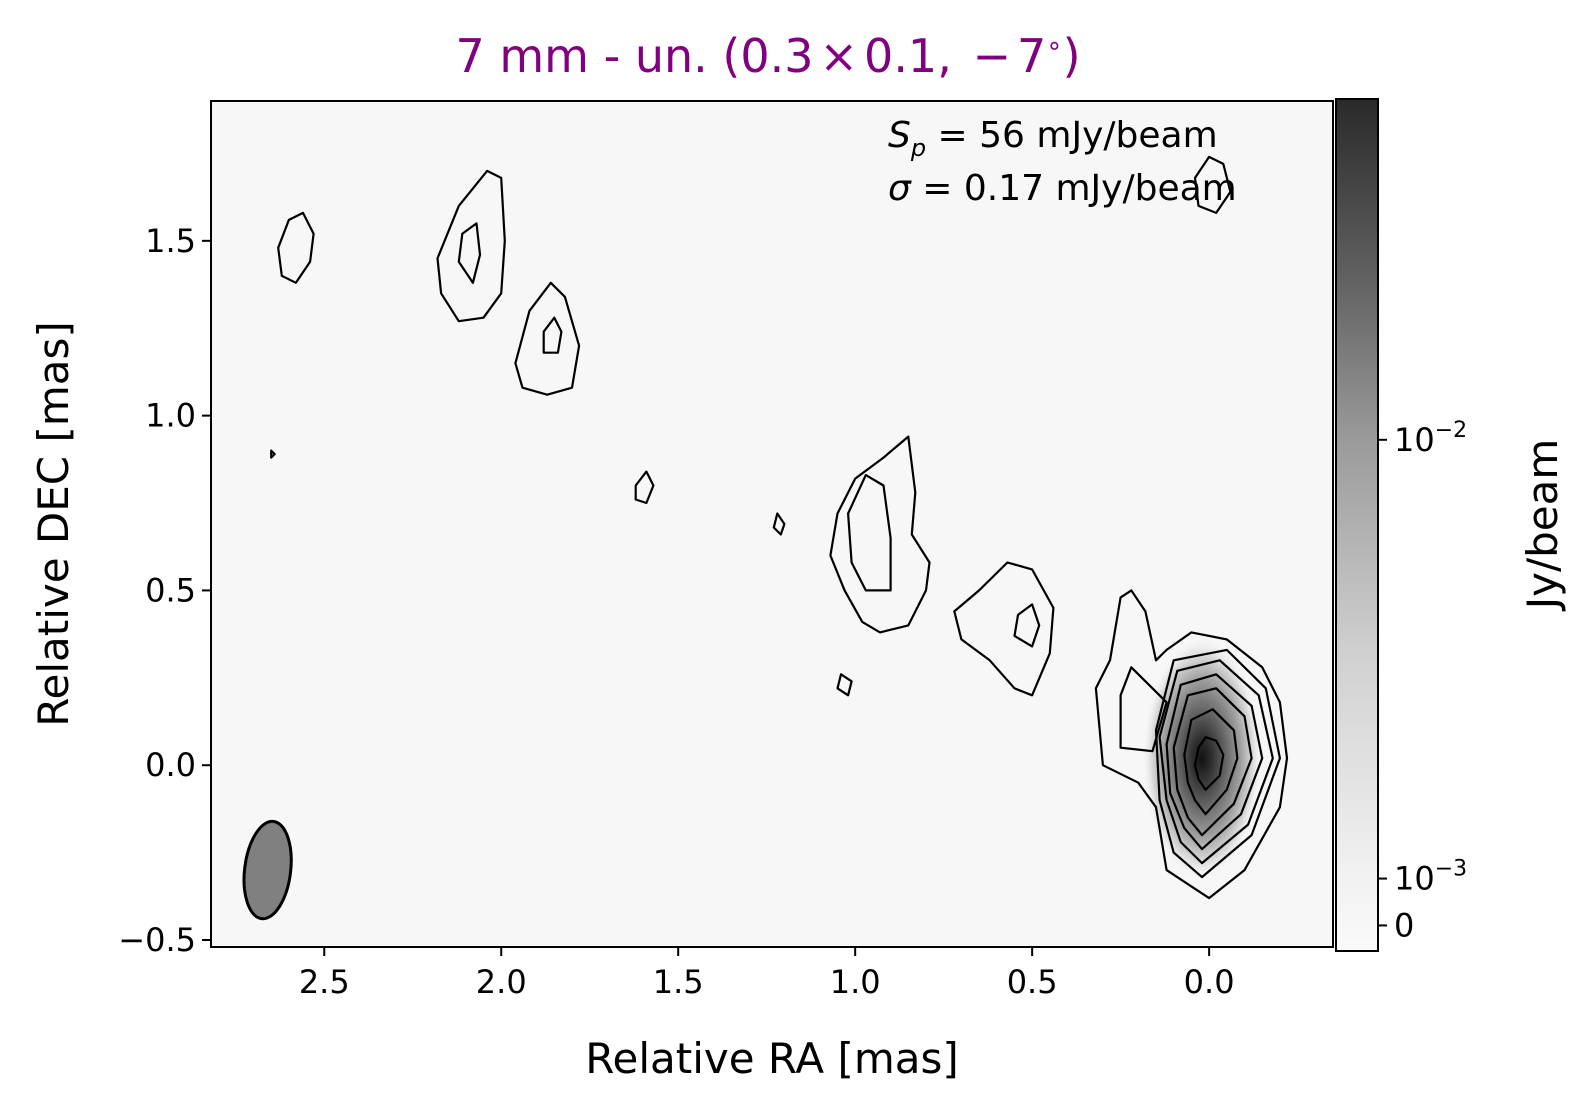  What do you see at coordinates (1027, 625) in the screenshot?
I see `contour-knot-0p5-inner` at bounding box center [1027, 625].